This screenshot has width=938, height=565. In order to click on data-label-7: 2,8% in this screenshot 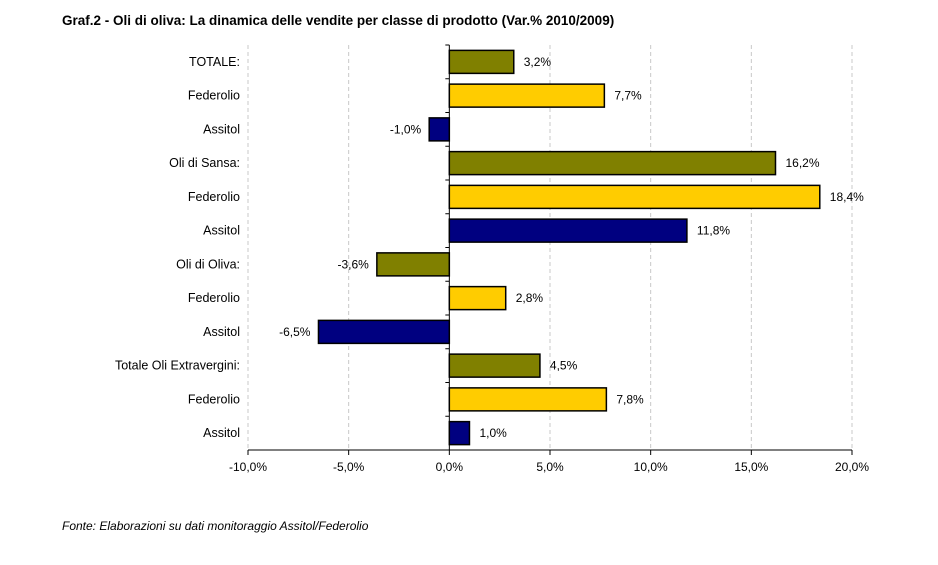, I will do `click(530, 298)`.